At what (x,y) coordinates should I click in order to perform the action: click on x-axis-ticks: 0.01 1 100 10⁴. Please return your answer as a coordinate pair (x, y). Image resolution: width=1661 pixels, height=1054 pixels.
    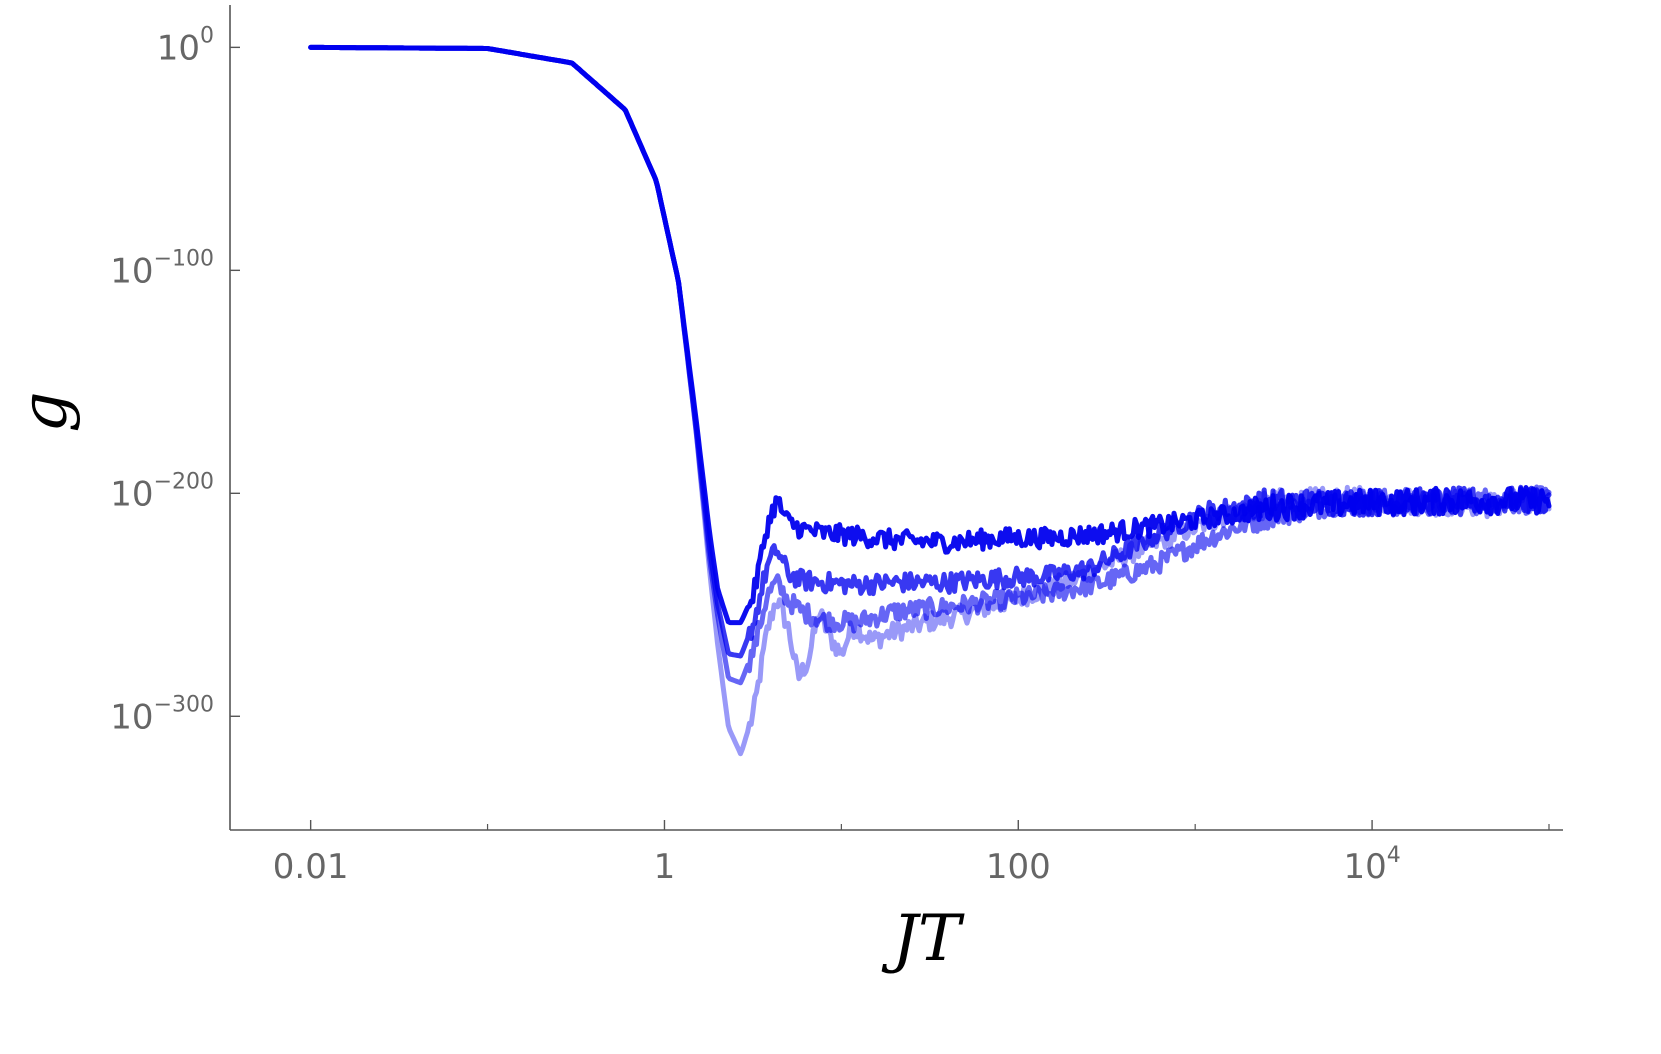
    Looking at the image, I should click on (911, 853).